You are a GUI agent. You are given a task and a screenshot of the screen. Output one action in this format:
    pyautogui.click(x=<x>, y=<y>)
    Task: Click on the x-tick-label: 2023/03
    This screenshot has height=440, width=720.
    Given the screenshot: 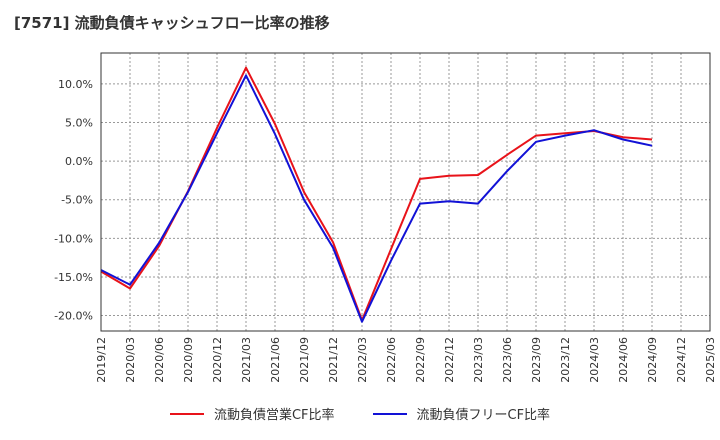 What is the action you would take?
    pyautogui.click(x=478, y=360)
    